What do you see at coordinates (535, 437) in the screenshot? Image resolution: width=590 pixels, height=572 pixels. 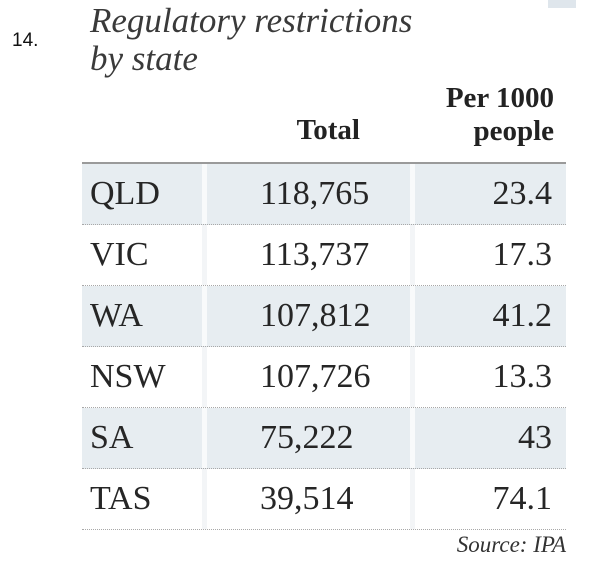 I see `per-1000-cell: 43` at bounding box center [535, 437].